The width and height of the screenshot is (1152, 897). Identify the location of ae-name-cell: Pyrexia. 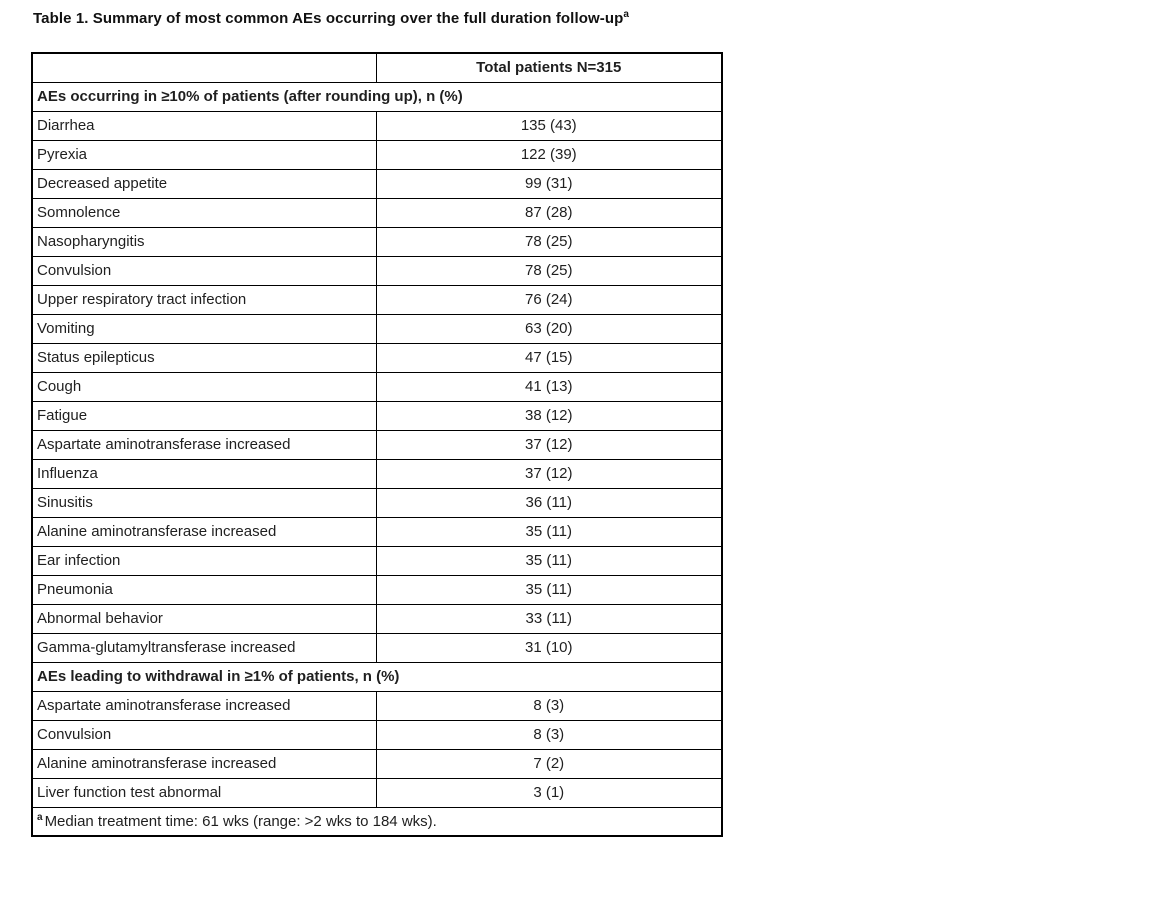
(204, 154).